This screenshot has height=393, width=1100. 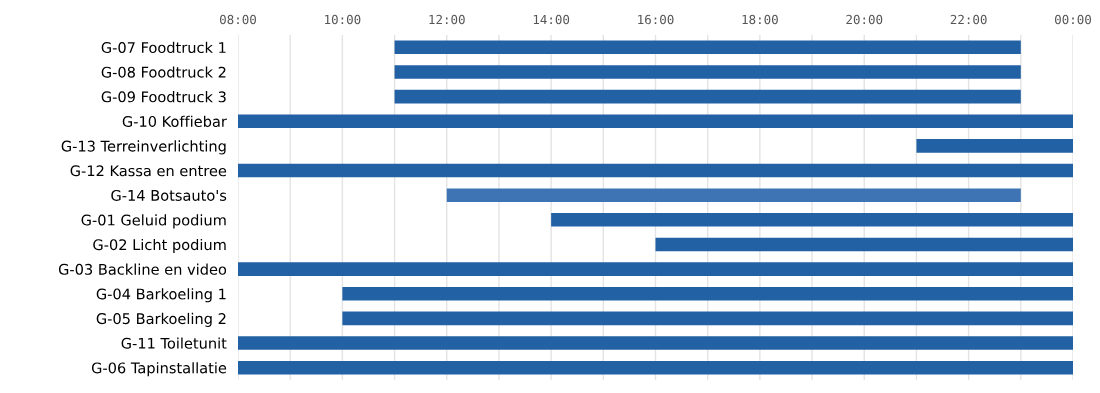 What do you see at coordinates (163, 97) in the screenshot?
I see `y-tick-label: G-09 Foodtruck 3` at bounding box center [163, 97].